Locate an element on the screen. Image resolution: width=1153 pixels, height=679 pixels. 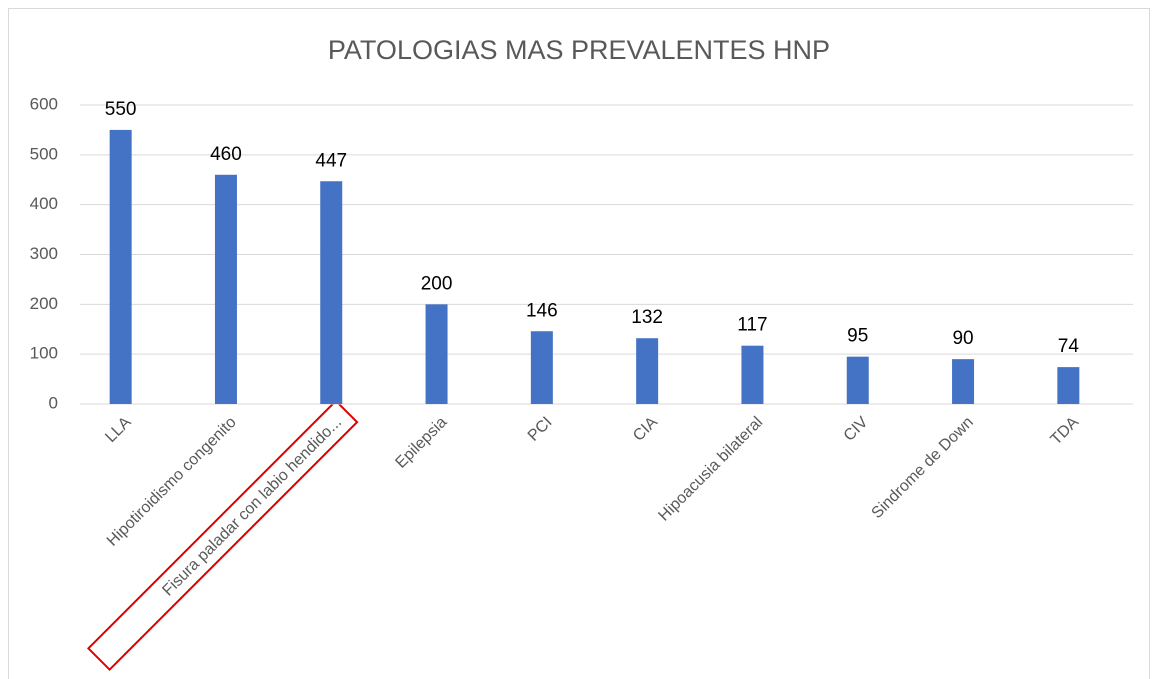
data-label: 117 is located at coordinates (752, 325).